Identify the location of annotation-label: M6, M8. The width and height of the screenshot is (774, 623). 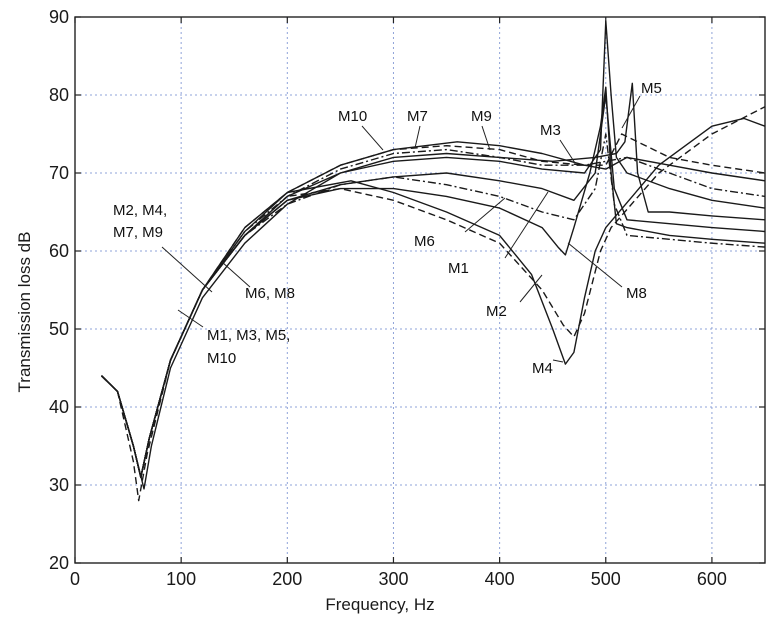
(270, 293).